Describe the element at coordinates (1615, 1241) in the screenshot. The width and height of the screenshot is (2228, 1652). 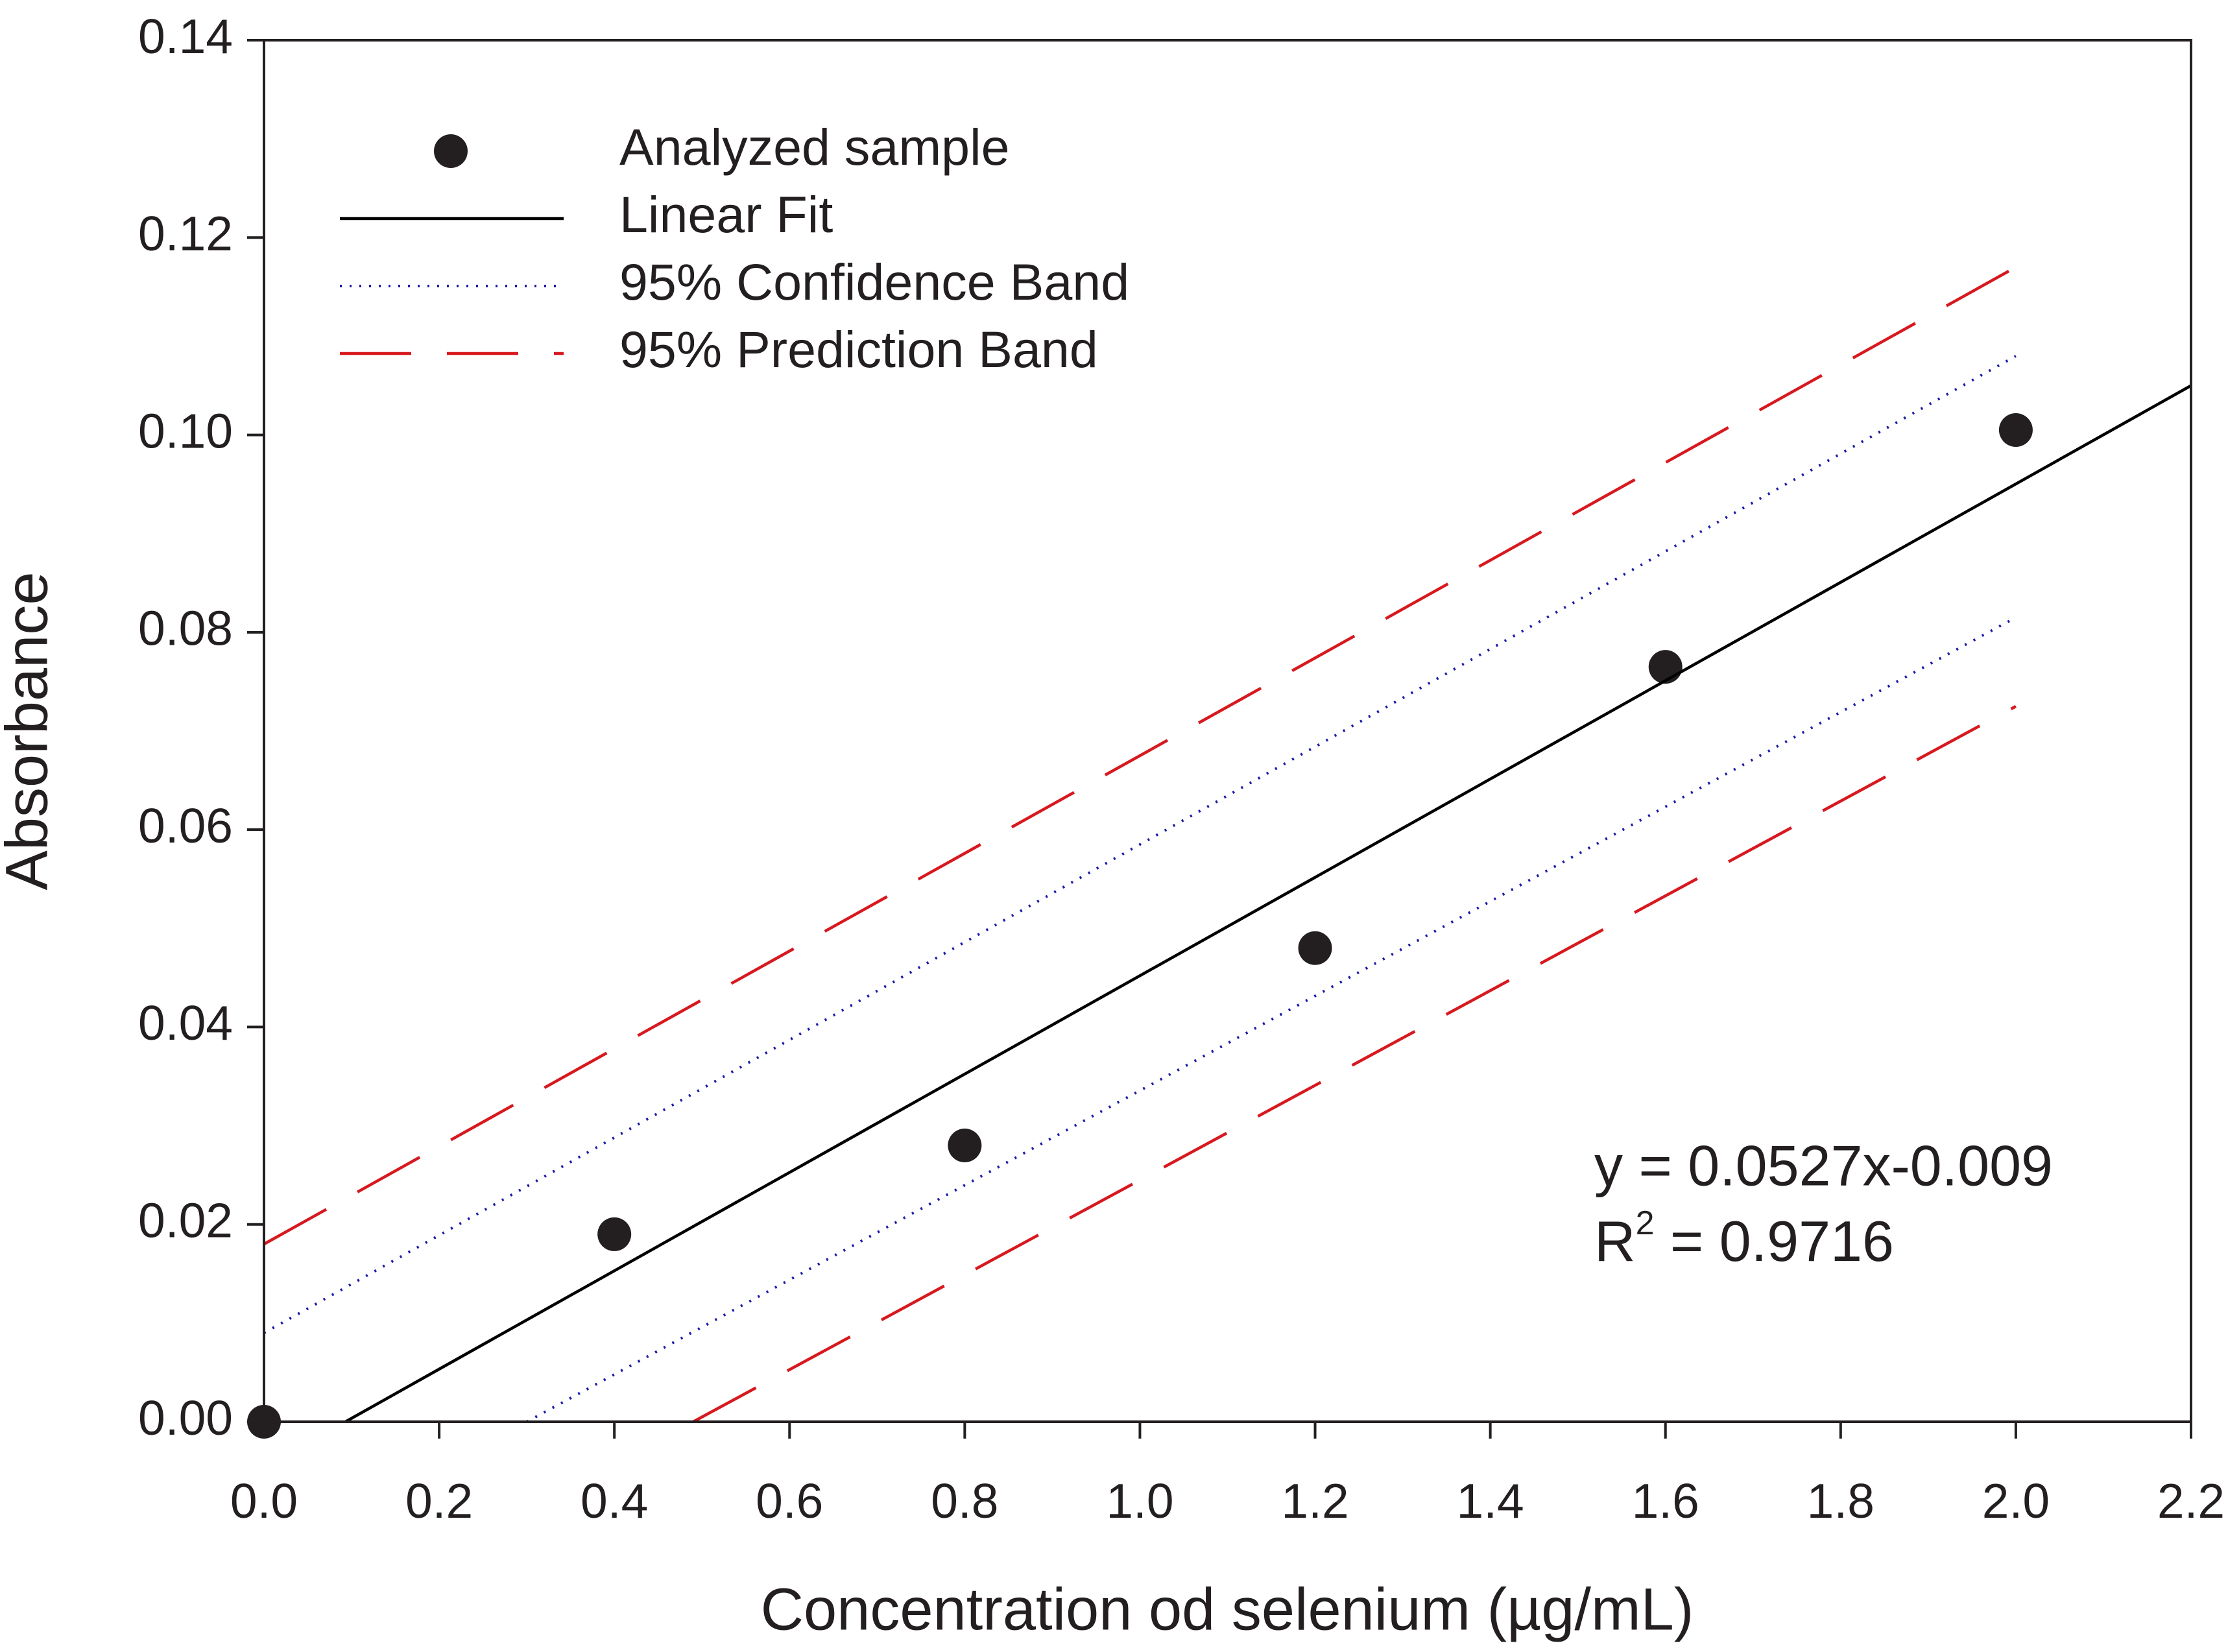
I see `r-symbol: R` at that location.